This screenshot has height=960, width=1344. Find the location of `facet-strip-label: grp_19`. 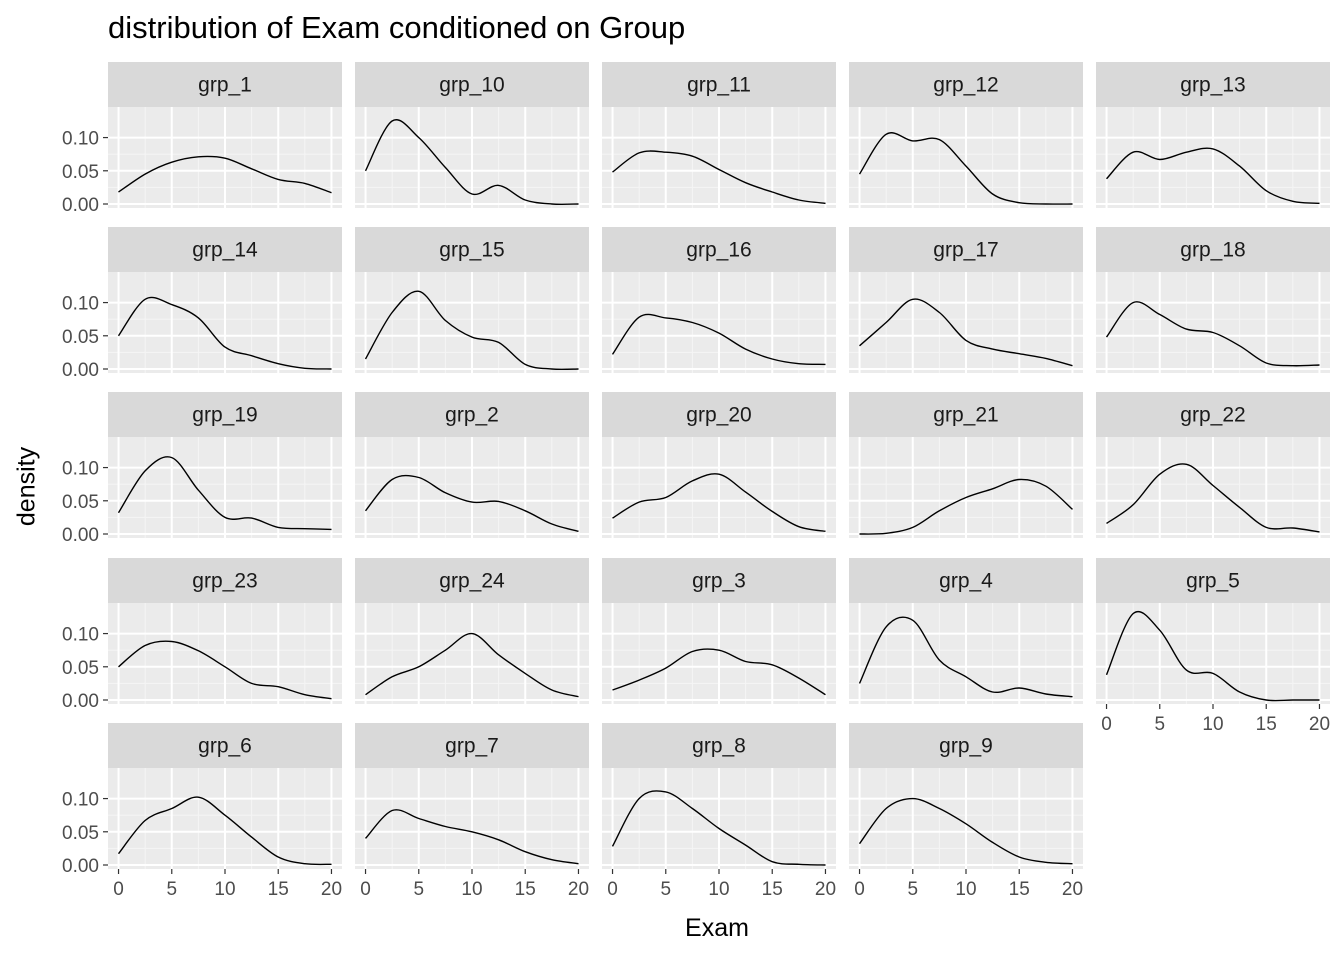

facet-strip-label: grp_19 is located at coordinates (224, 415).